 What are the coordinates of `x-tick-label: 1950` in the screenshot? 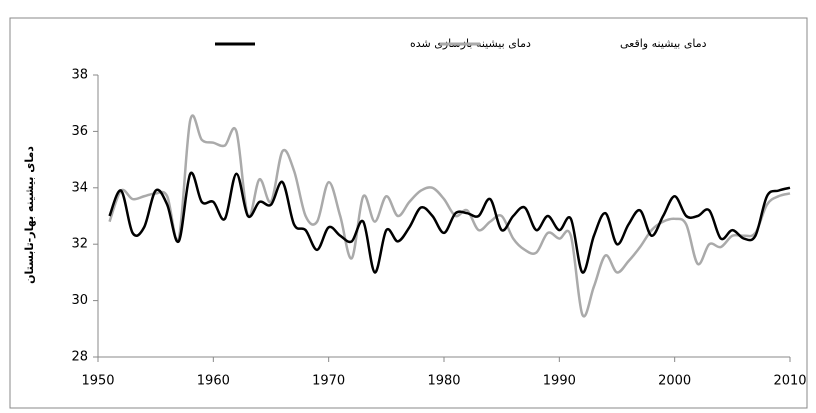 It's located at (97, 381).